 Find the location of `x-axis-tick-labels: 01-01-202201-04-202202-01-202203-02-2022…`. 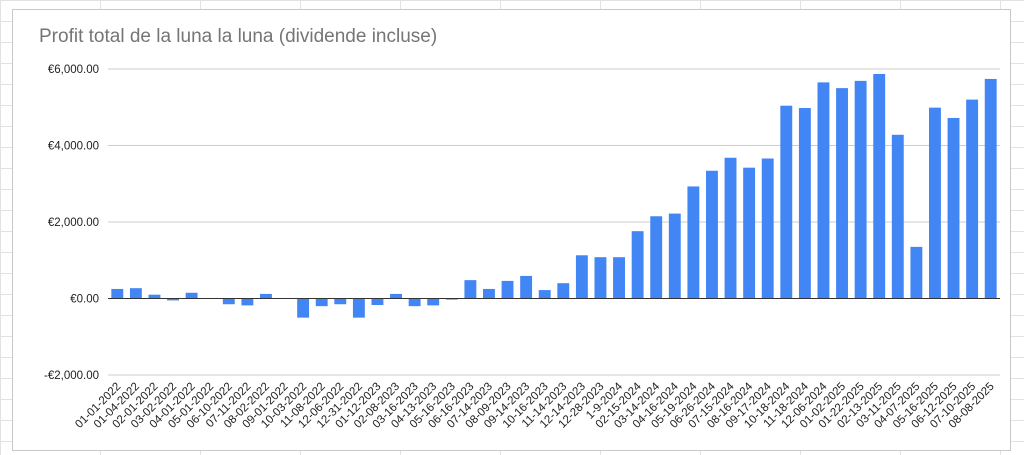

x-axis-tick-labels: 01-01-202201-04-202202-01-202203-02-2022… is located at coordinates (535, 405).